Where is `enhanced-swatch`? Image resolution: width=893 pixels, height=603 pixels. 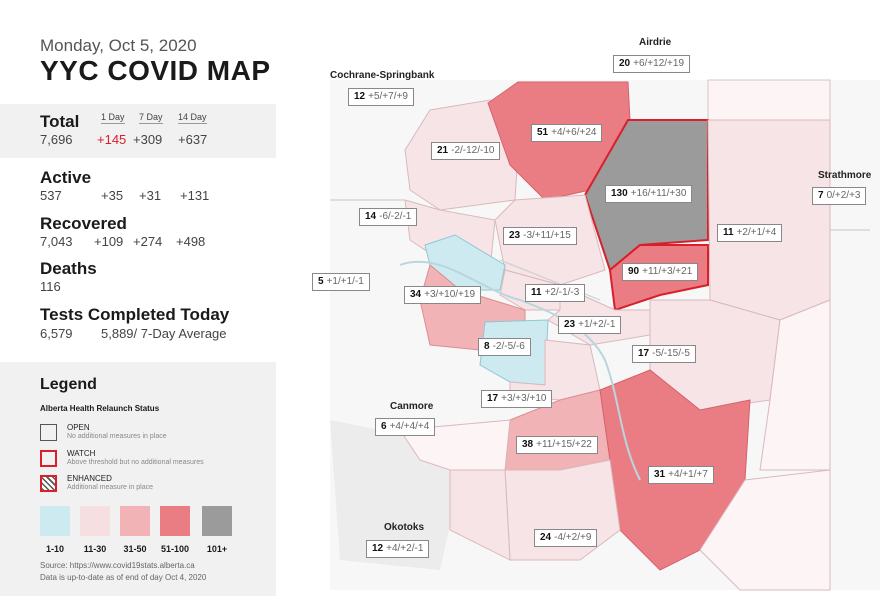
enhanced-swatch is located at coordinates (48, 483).